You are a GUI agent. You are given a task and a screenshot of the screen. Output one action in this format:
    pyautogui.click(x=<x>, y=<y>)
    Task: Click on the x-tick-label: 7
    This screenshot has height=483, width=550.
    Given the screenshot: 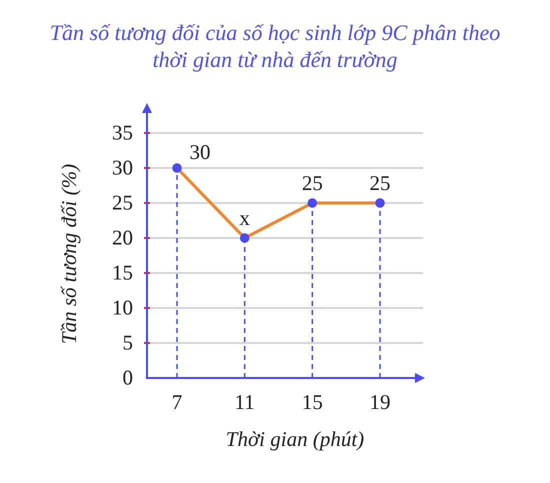 What is the action you would take?
    pyautogui.click(x=177, y=402)
    